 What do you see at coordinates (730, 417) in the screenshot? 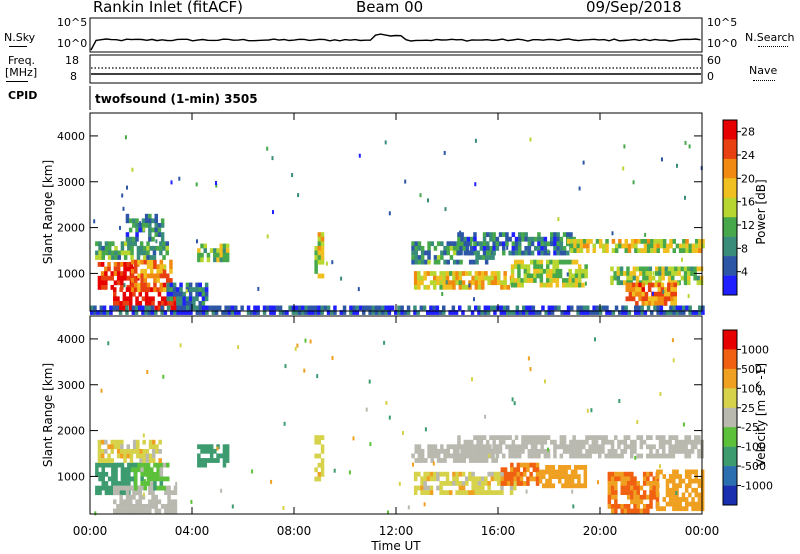
I see `colorbar-frame` at bounding box center [730, 417].